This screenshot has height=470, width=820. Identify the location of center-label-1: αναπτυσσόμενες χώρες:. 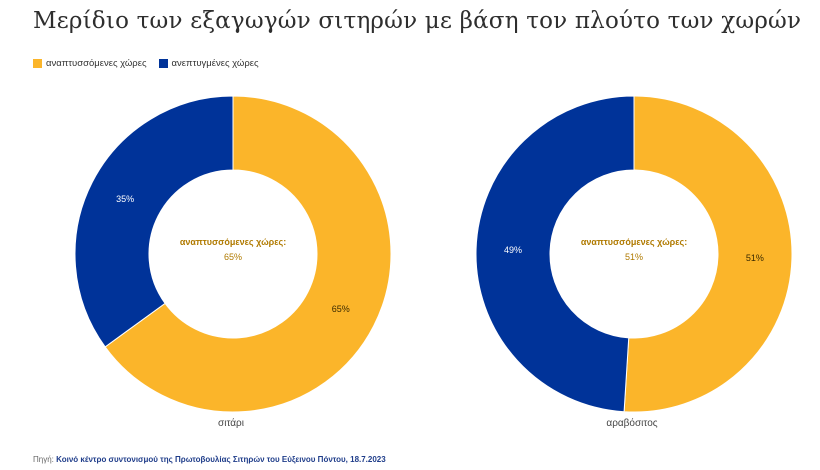
(634, 242).